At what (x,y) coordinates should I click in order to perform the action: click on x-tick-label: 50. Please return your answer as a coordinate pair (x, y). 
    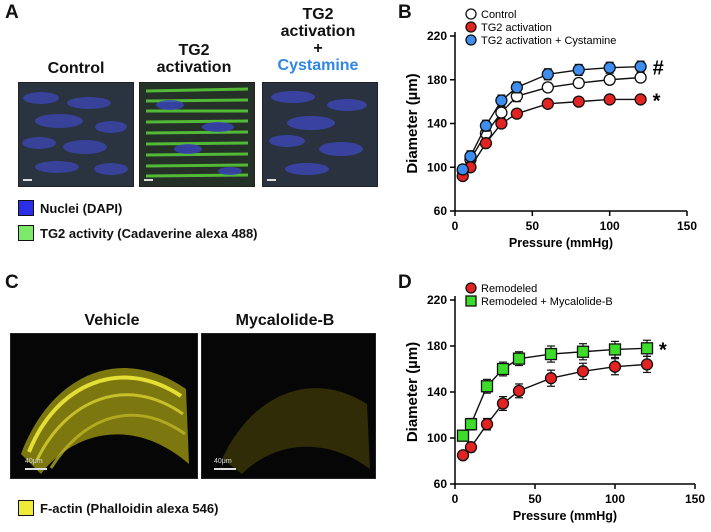
    Looking at the image, I should click on (533, 226).